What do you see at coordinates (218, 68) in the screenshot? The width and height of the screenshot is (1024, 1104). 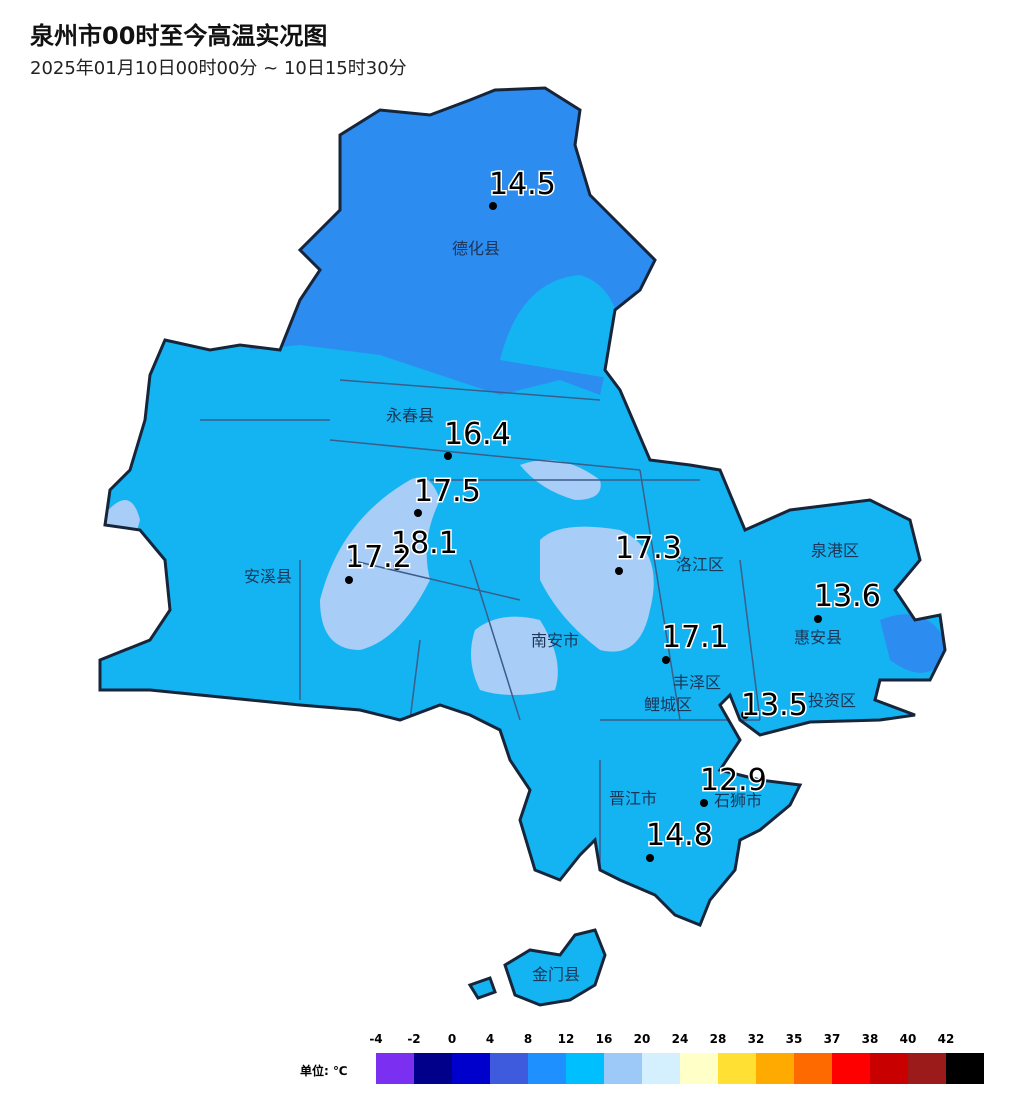 I see `subtitle: 2025年01月10日00时00分 ~ 10日15时30分` at bounding box center [218, 68].